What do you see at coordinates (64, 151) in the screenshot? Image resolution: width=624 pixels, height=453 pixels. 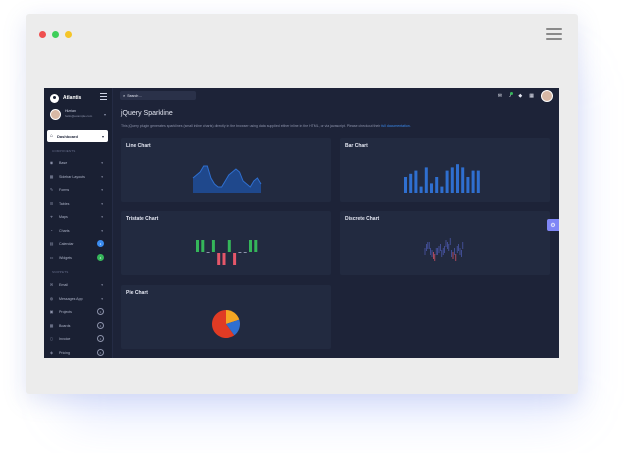 I see `section-heading-components: COMPONENTS` at bounding box center [64, 151].